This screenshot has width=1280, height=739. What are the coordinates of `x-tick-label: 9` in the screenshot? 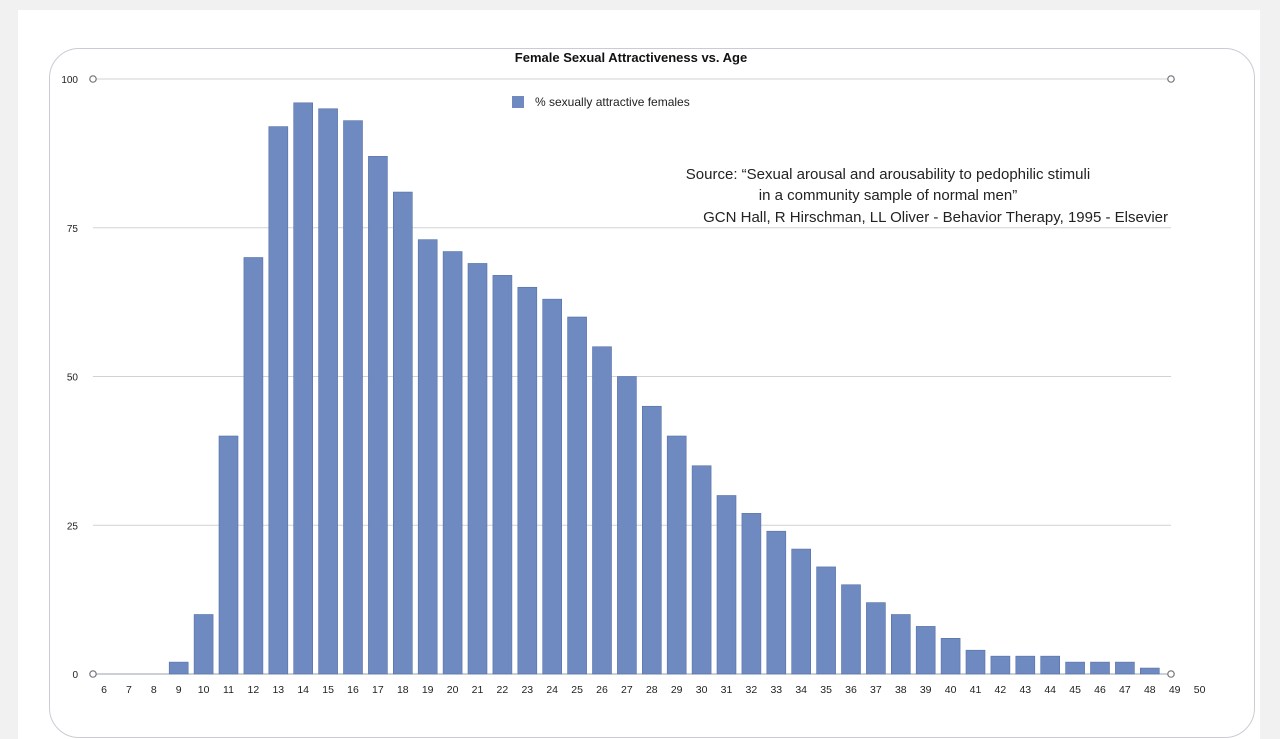 It's located at (179, 690).